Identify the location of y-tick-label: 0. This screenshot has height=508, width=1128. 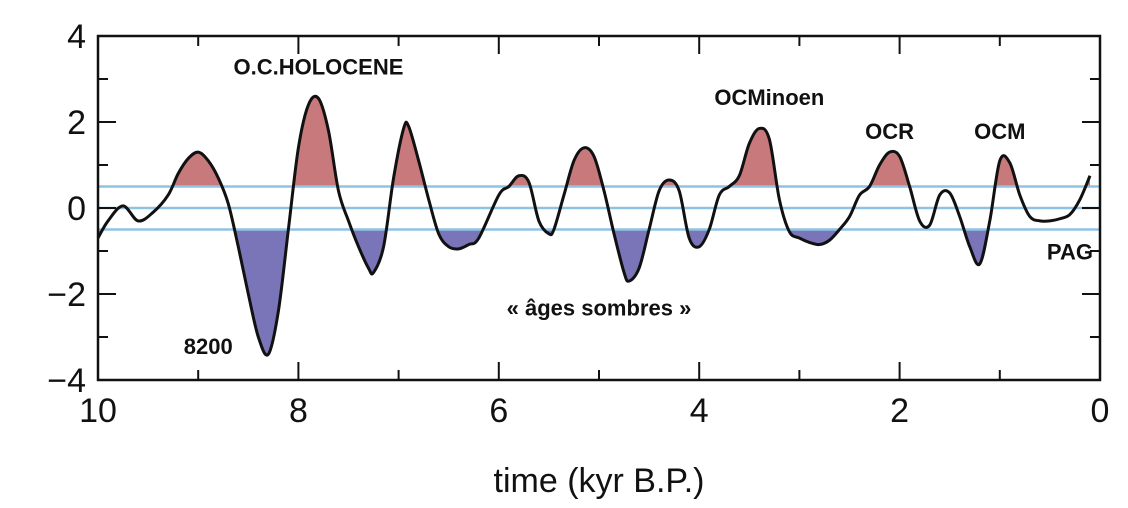
(76, 209).